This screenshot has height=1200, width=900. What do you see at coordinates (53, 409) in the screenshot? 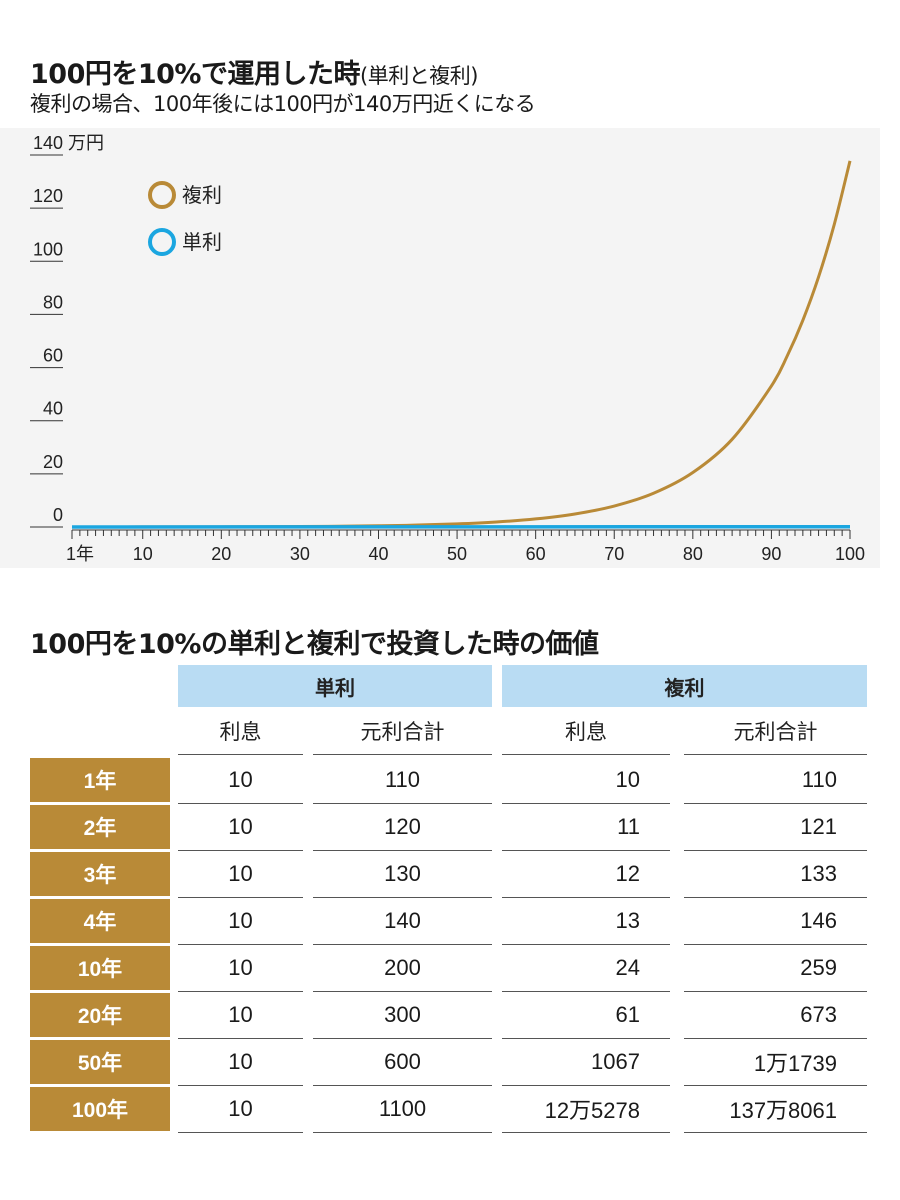
I see `y-tick-label: 40` at bounding box center [53, 409].